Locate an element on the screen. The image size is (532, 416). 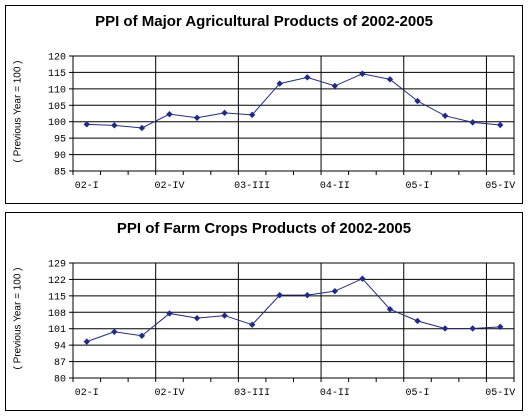
y-tick-label: 129 is located at coordinates (57, 265).